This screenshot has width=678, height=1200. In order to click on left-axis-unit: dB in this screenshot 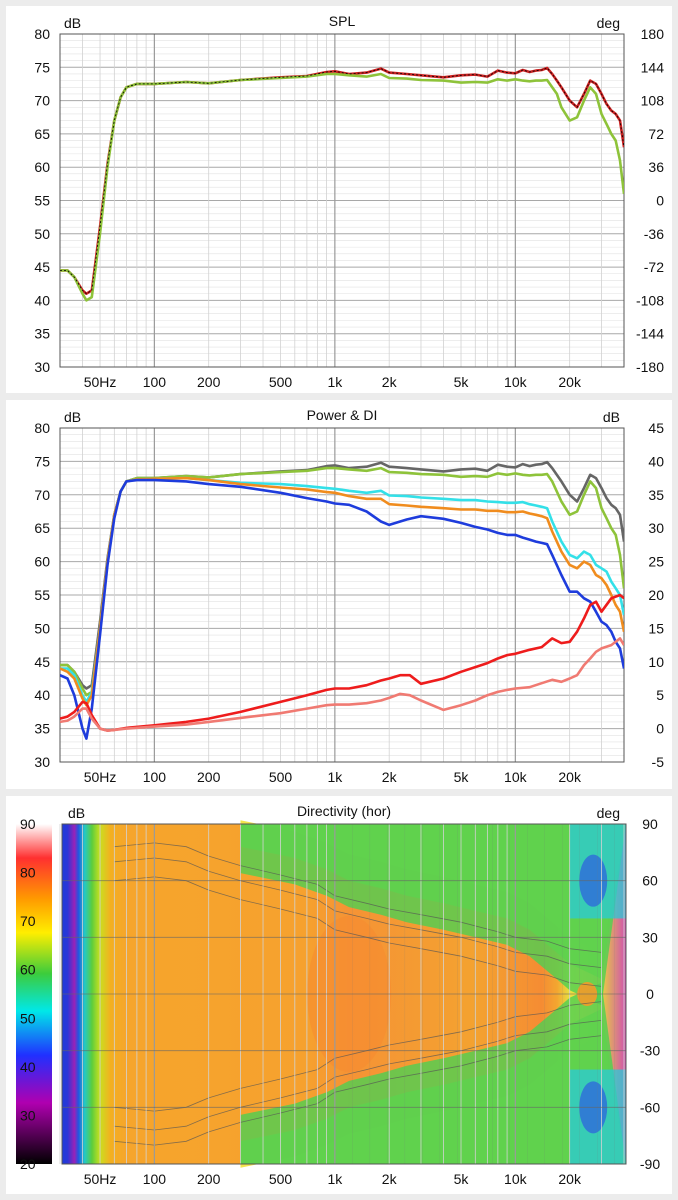, I will do `click(72, 417)`.